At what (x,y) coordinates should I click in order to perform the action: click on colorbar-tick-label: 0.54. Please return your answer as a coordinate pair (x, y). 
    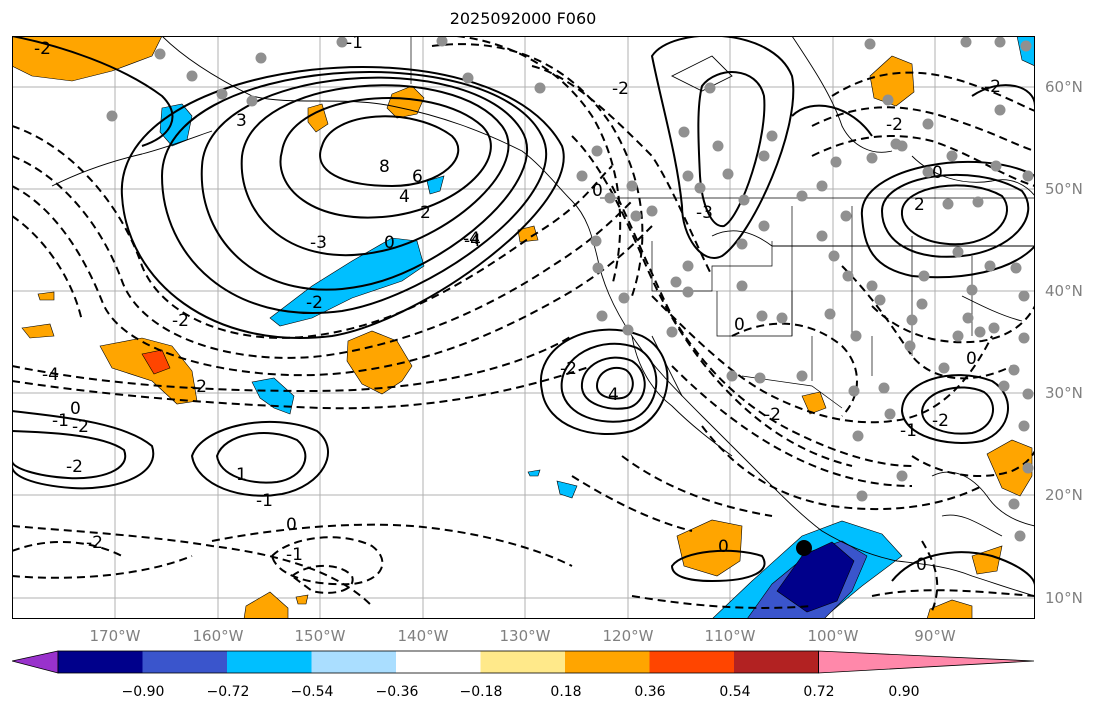
    Looking at the image, I should click on (735, 692).